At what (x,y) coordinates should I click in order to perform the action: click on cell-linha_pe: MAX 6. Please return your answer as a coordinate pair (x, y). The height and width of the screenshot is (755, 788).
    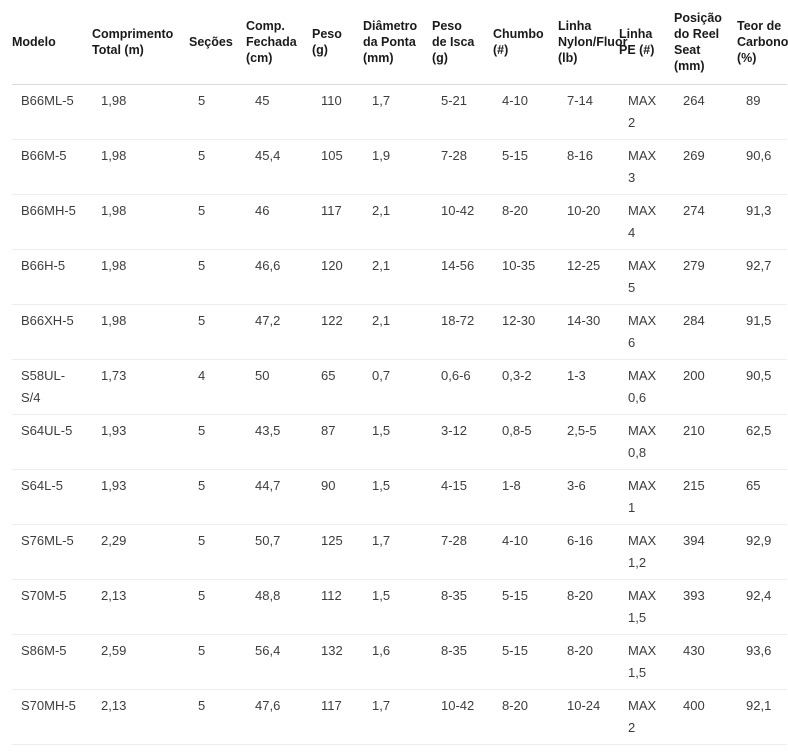
    Looking at the image, I should click on (646, 332).